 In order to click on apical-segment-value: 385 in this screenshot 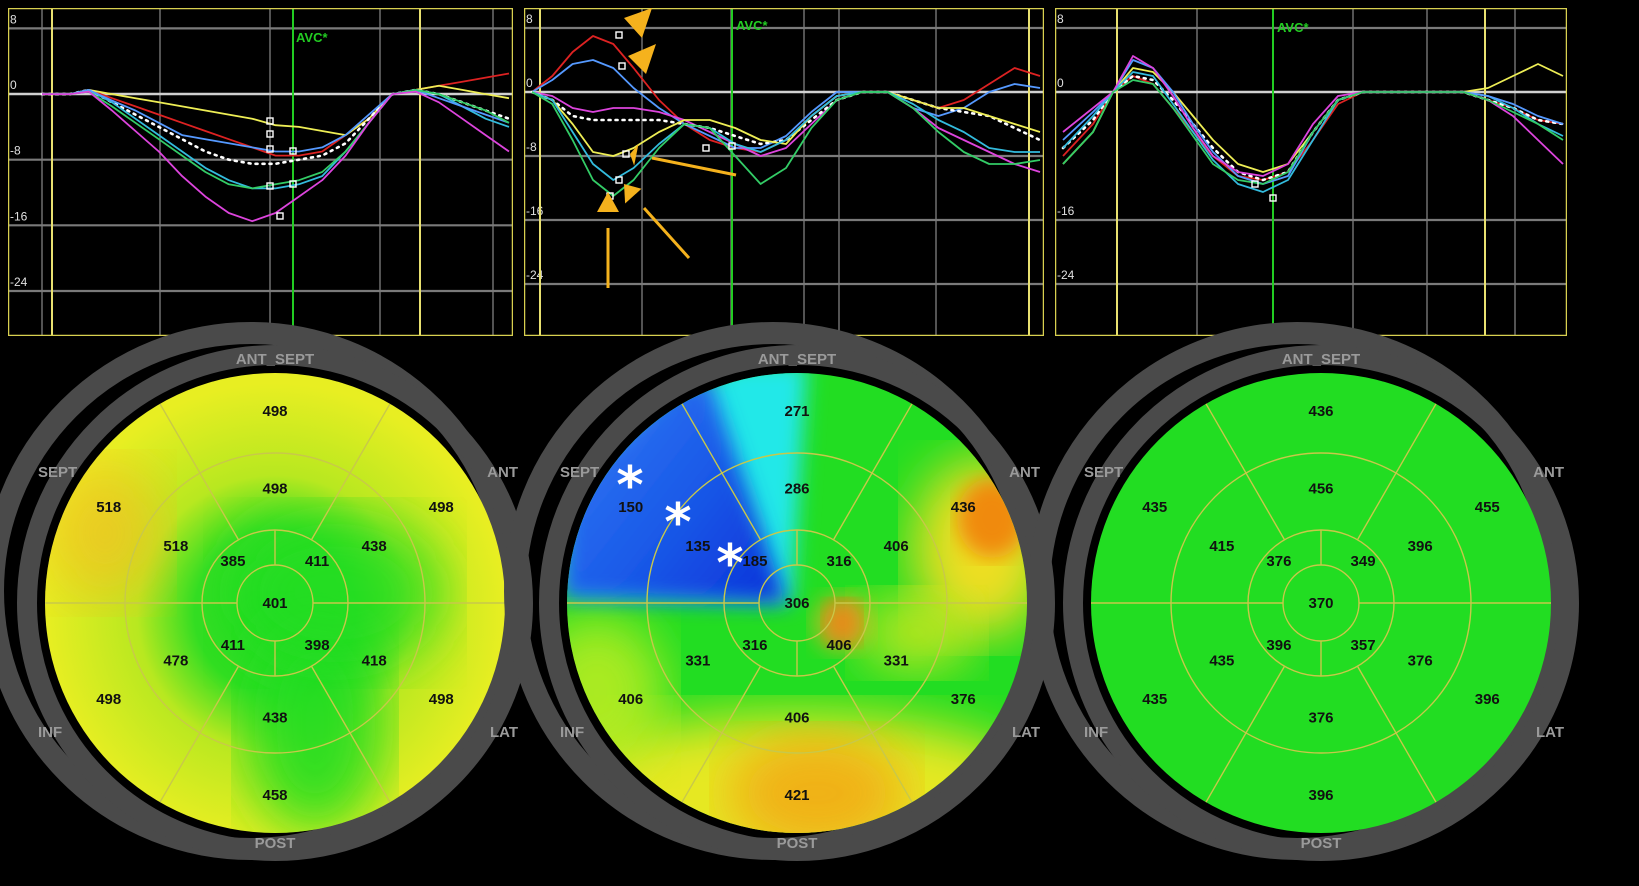, I will do `click(232, 561)`.